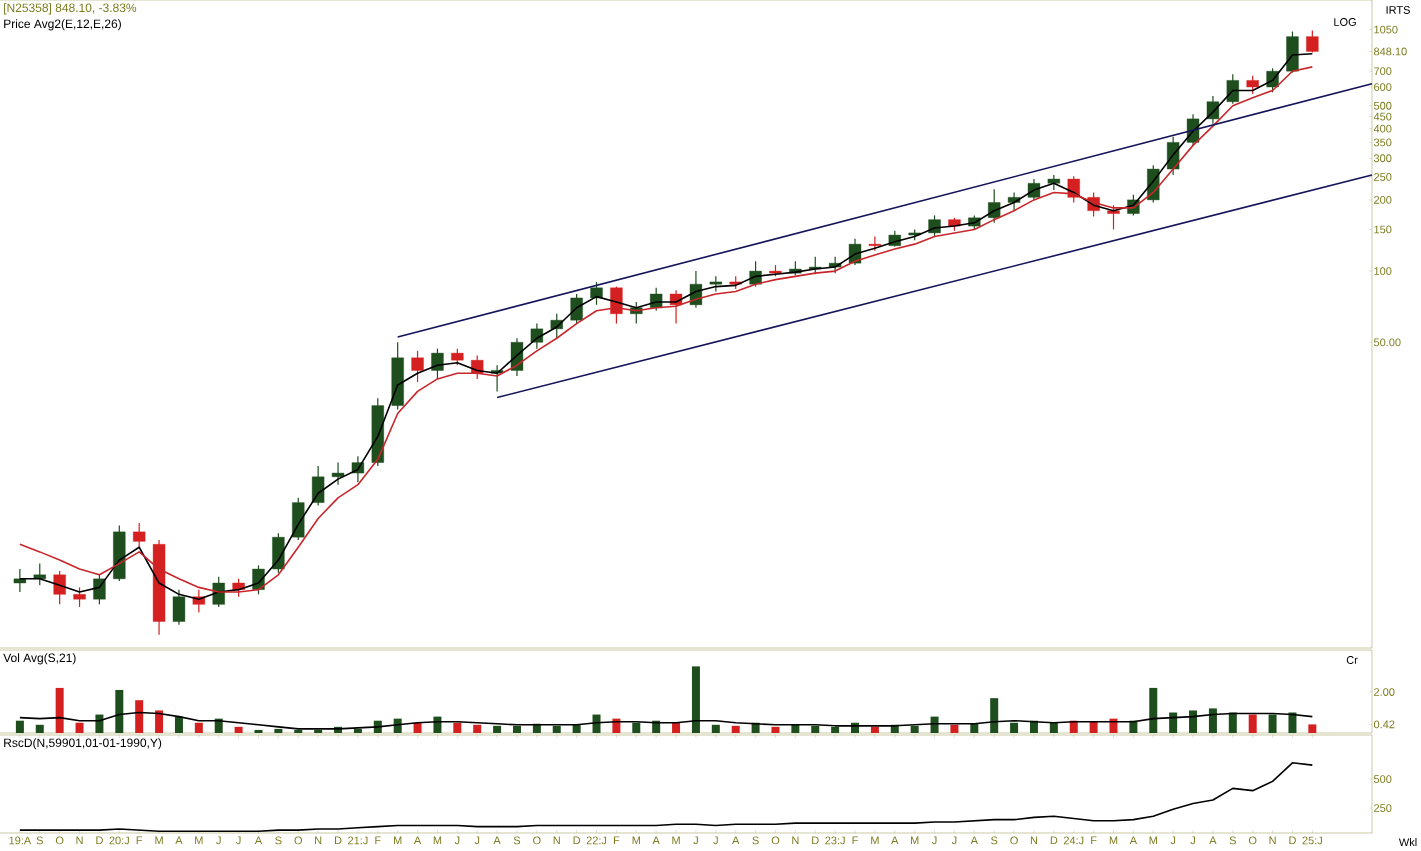 Image resolution: width=1421 pixels, height=851 pixels. Describe the element at coordinates (1073, 840) in the screenshot. I see `x-tick-label: 24:J` at that location.